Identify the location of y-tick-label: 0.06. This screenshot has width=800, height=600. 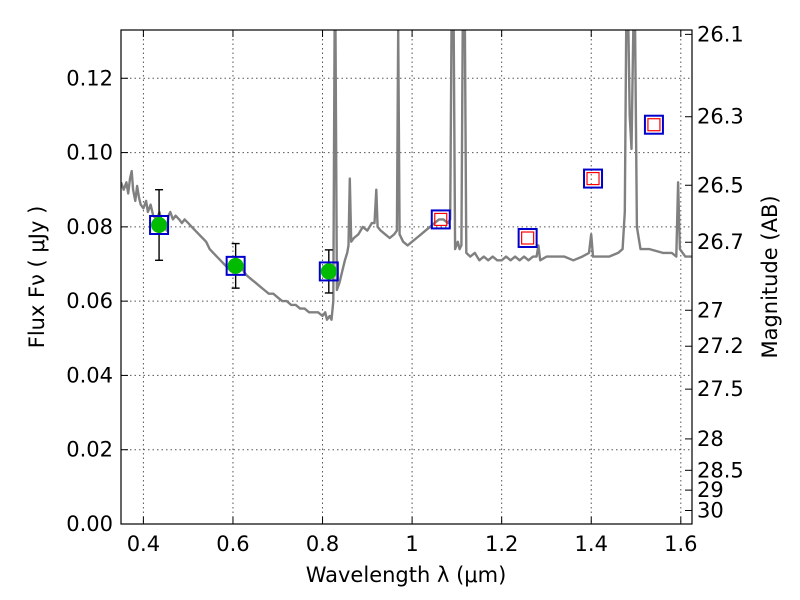
(89, 301).